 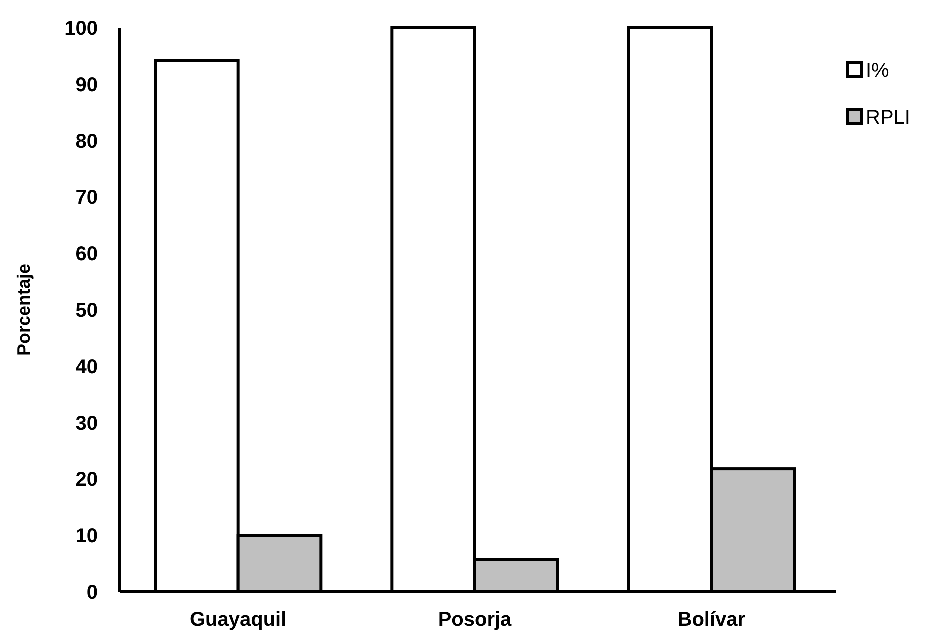 What do you see at coordinates (878, 71) in the screenshot?
I see `legend-label: I%` at bounding box center [878, 71].